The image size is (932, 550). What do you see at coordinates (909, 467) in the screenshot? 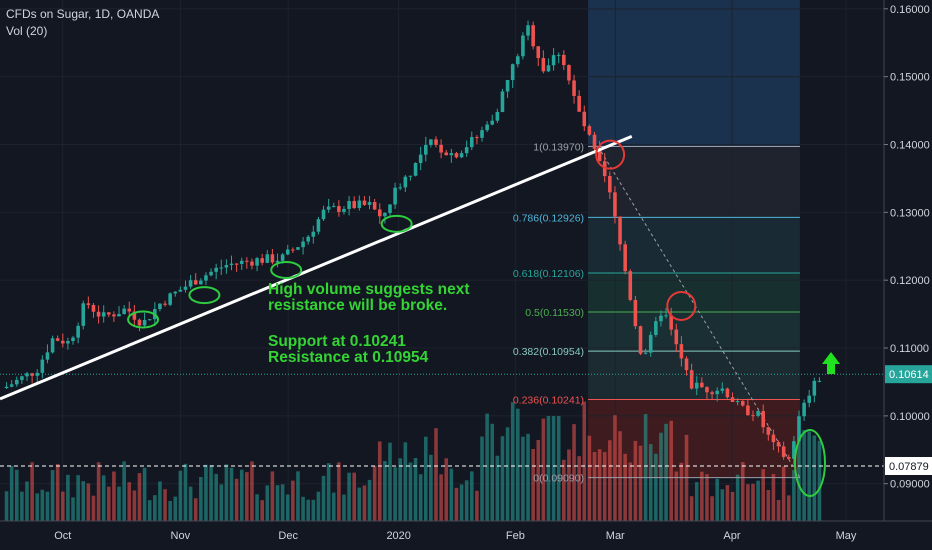
I see `volume-level-label: 0.07879` at bounding box center [909, 467].